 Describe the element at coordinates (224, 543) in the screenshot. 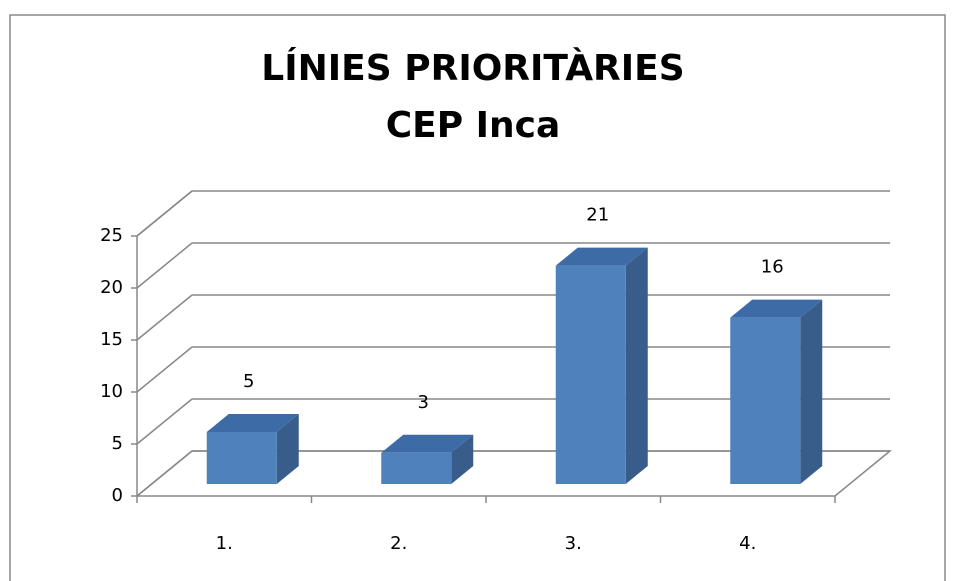

I see `x-tick-label: 1.` at that location.